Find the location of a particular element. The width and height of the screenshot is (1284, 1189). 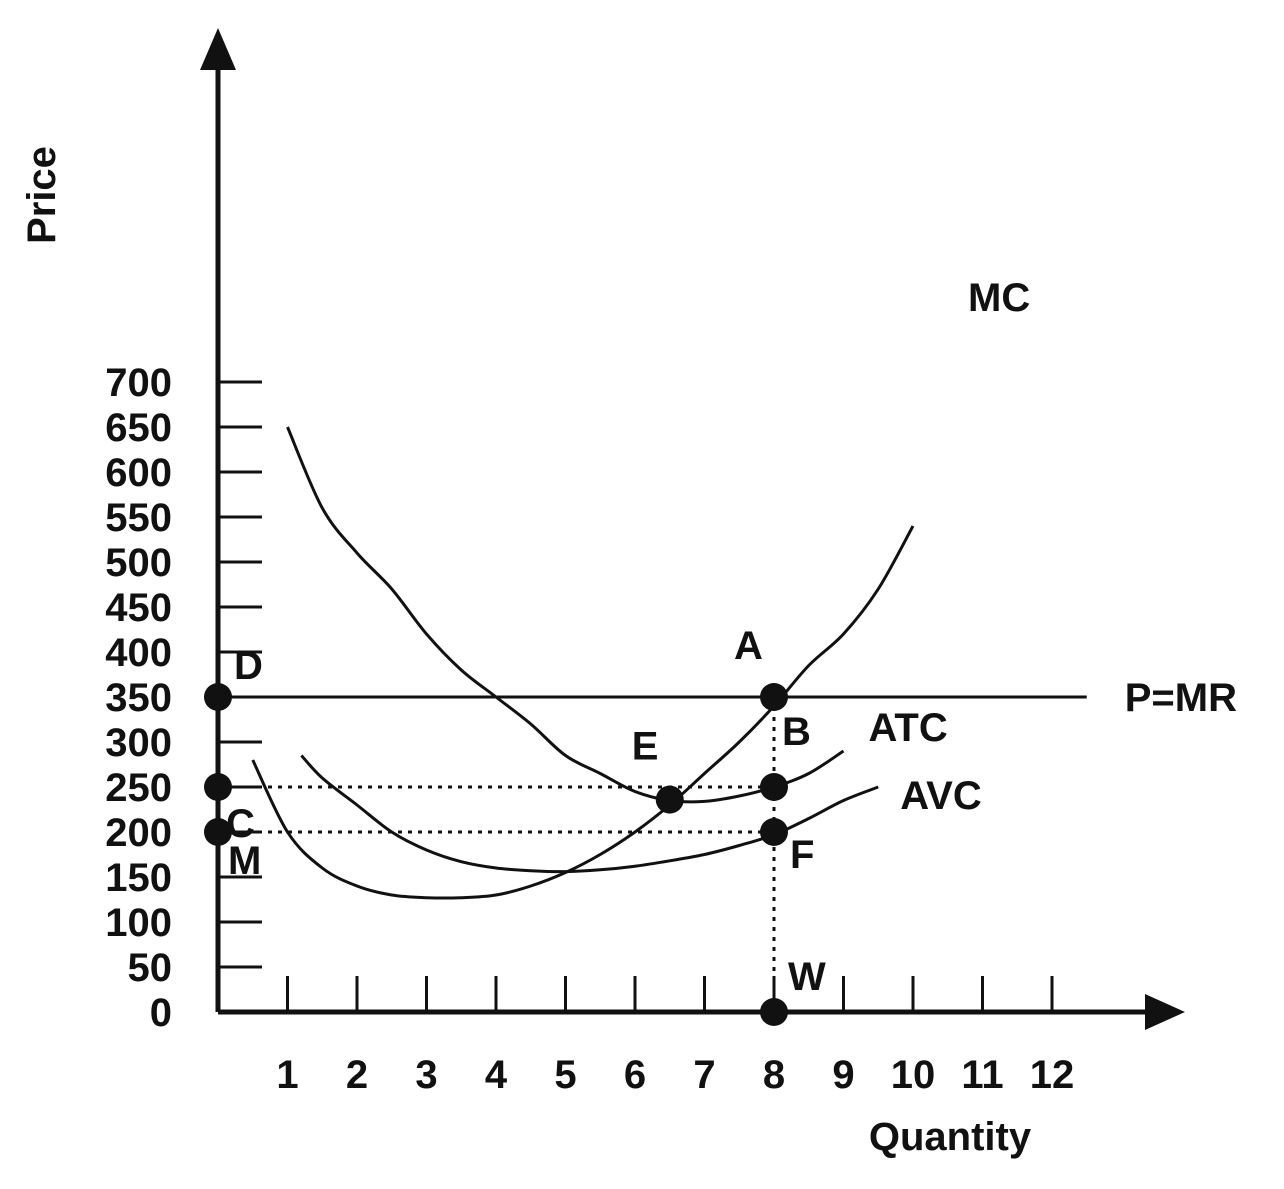

y-tick-label-600: 600 is located at coordinates (138, 473).